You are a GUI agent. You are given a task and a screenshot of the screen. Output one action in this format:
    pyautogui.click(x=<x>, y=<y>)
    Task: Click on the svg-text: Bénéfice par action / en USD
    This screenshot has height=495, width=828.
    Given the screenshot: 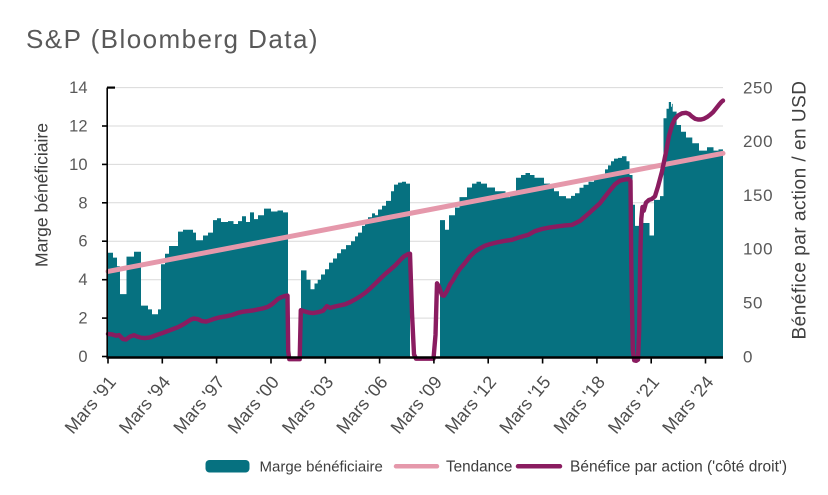 What is the action you would take?
    pyautogui.click(x=800, y=209)
    